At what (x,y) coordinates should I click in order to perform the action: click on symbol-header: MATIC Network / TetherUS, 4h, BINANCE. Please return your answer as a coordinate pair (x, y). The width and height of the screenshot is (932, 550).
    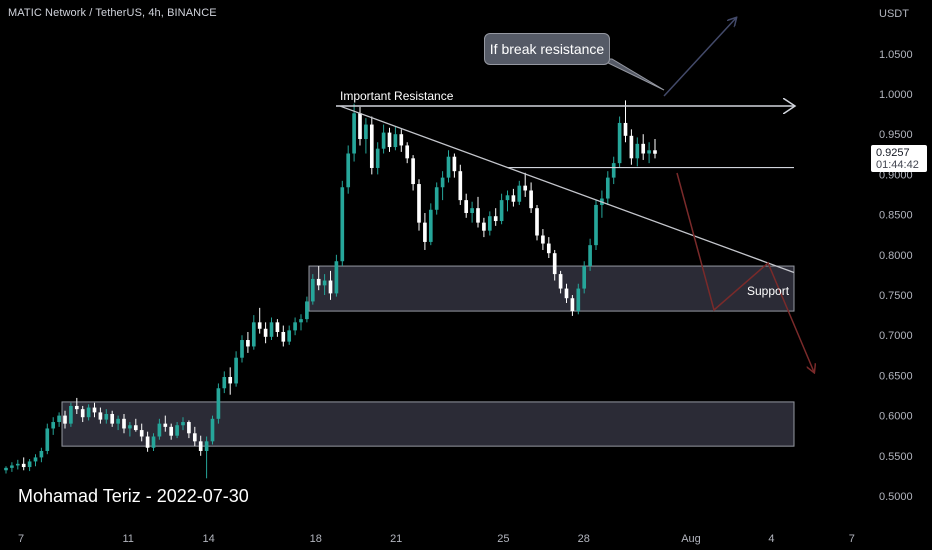
    Looking at the image, I should click on (112, 13).